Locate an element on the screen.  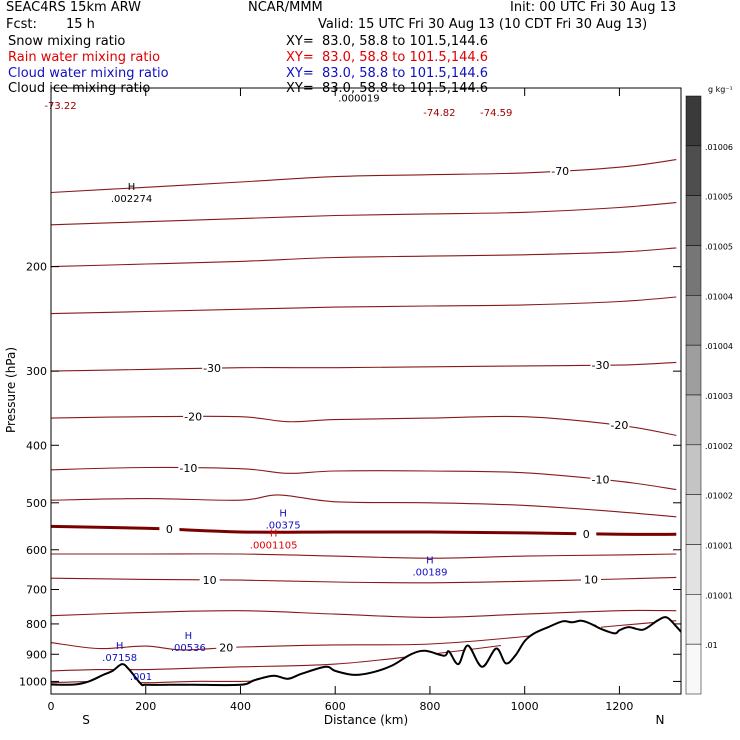
y-tick-label: 1000 is located at coordinates (33, 681).